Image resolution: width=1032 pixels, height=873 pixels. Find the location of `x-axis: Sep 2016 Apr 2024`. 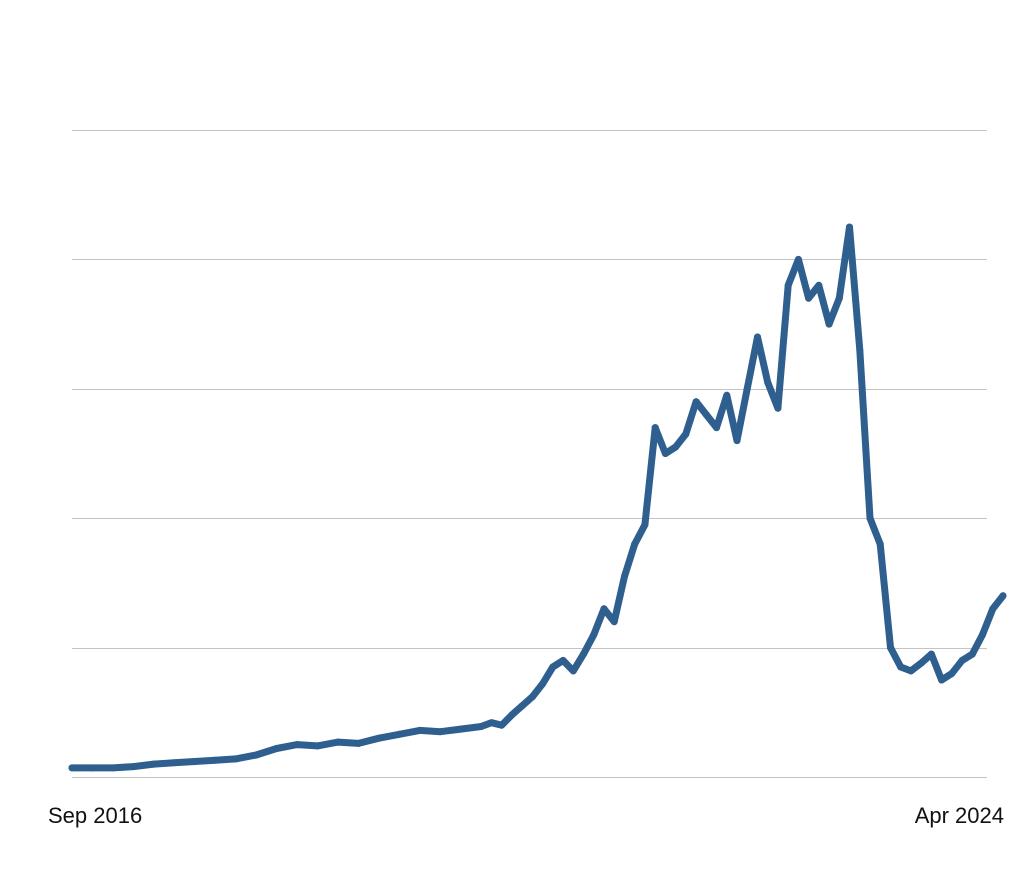

x-axis: Sep 2016 Apr 2024 is located at coordinates (526, 815).